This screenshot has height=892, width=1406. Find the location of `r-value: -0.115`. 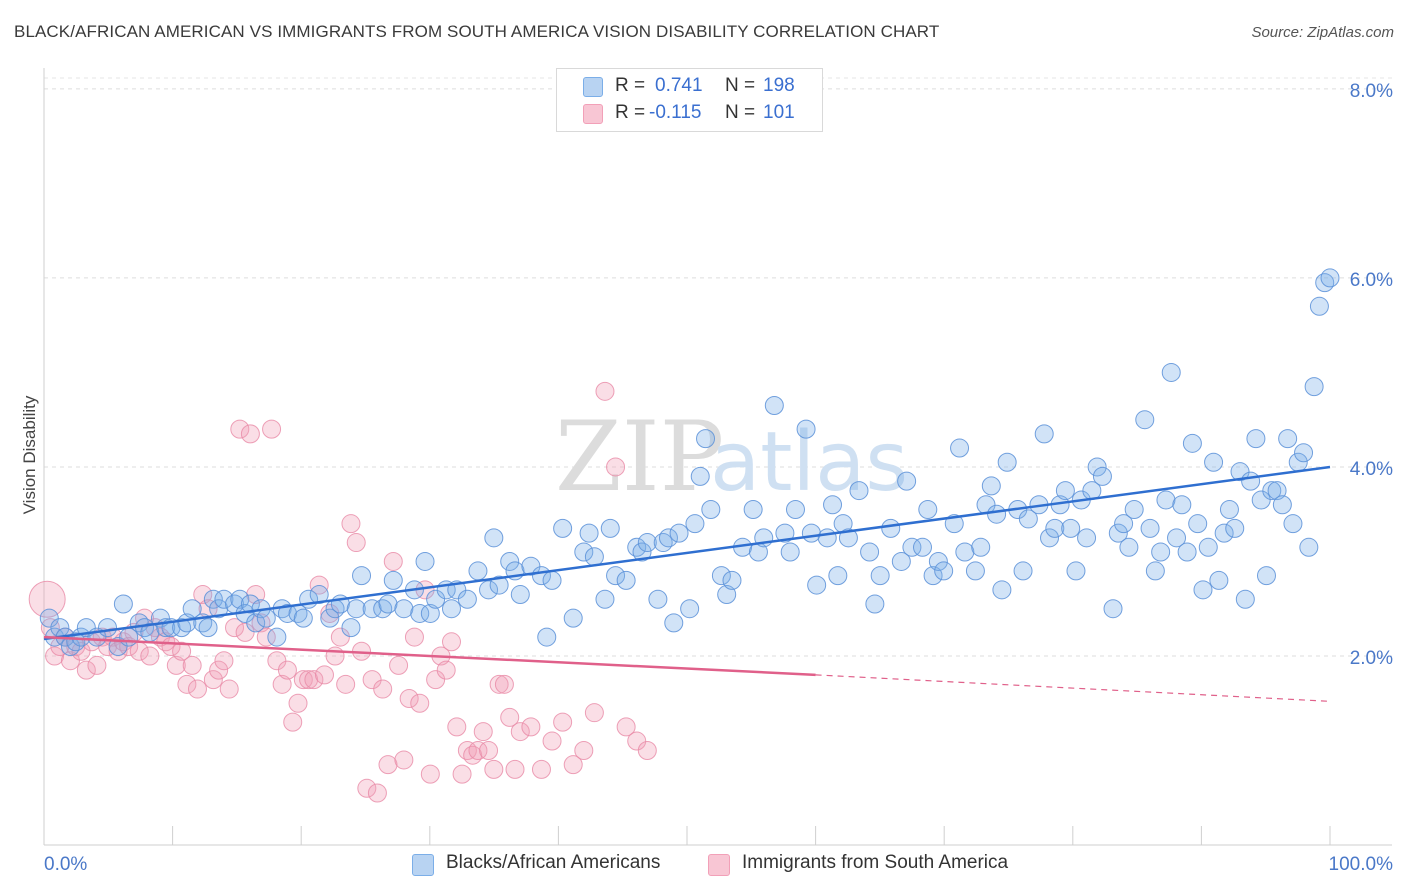

r-value: -0.115 is located at coordinates (675, 112).